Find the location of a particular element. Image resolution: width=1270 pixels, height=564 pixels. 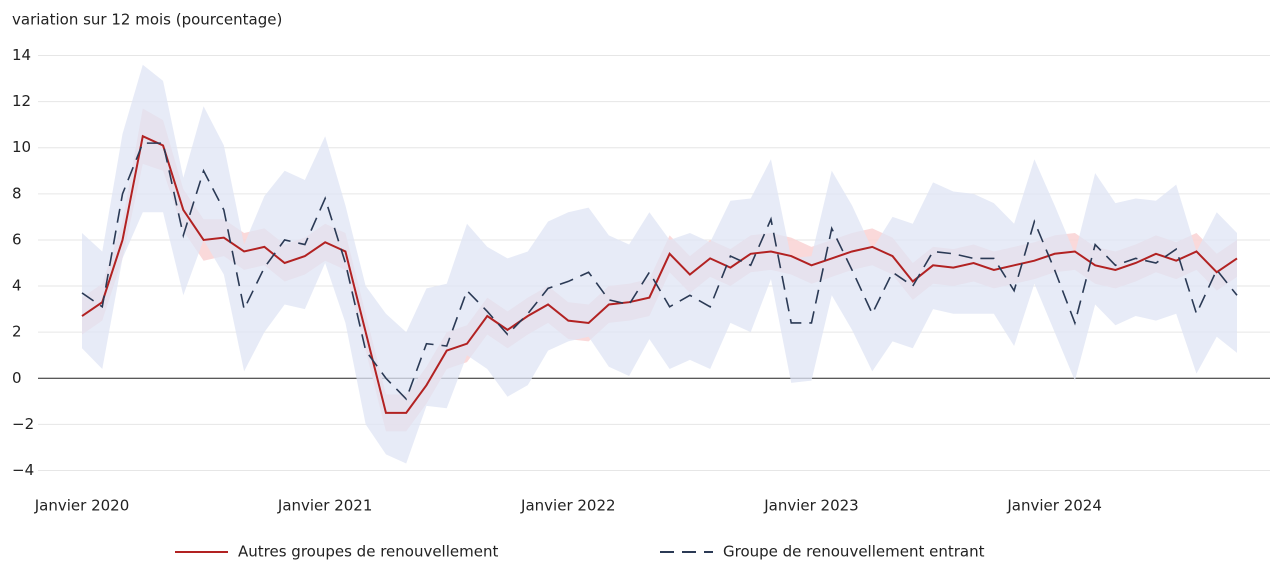

x-tick-label: Janvier 2021 is located at coordinates (325, 506).